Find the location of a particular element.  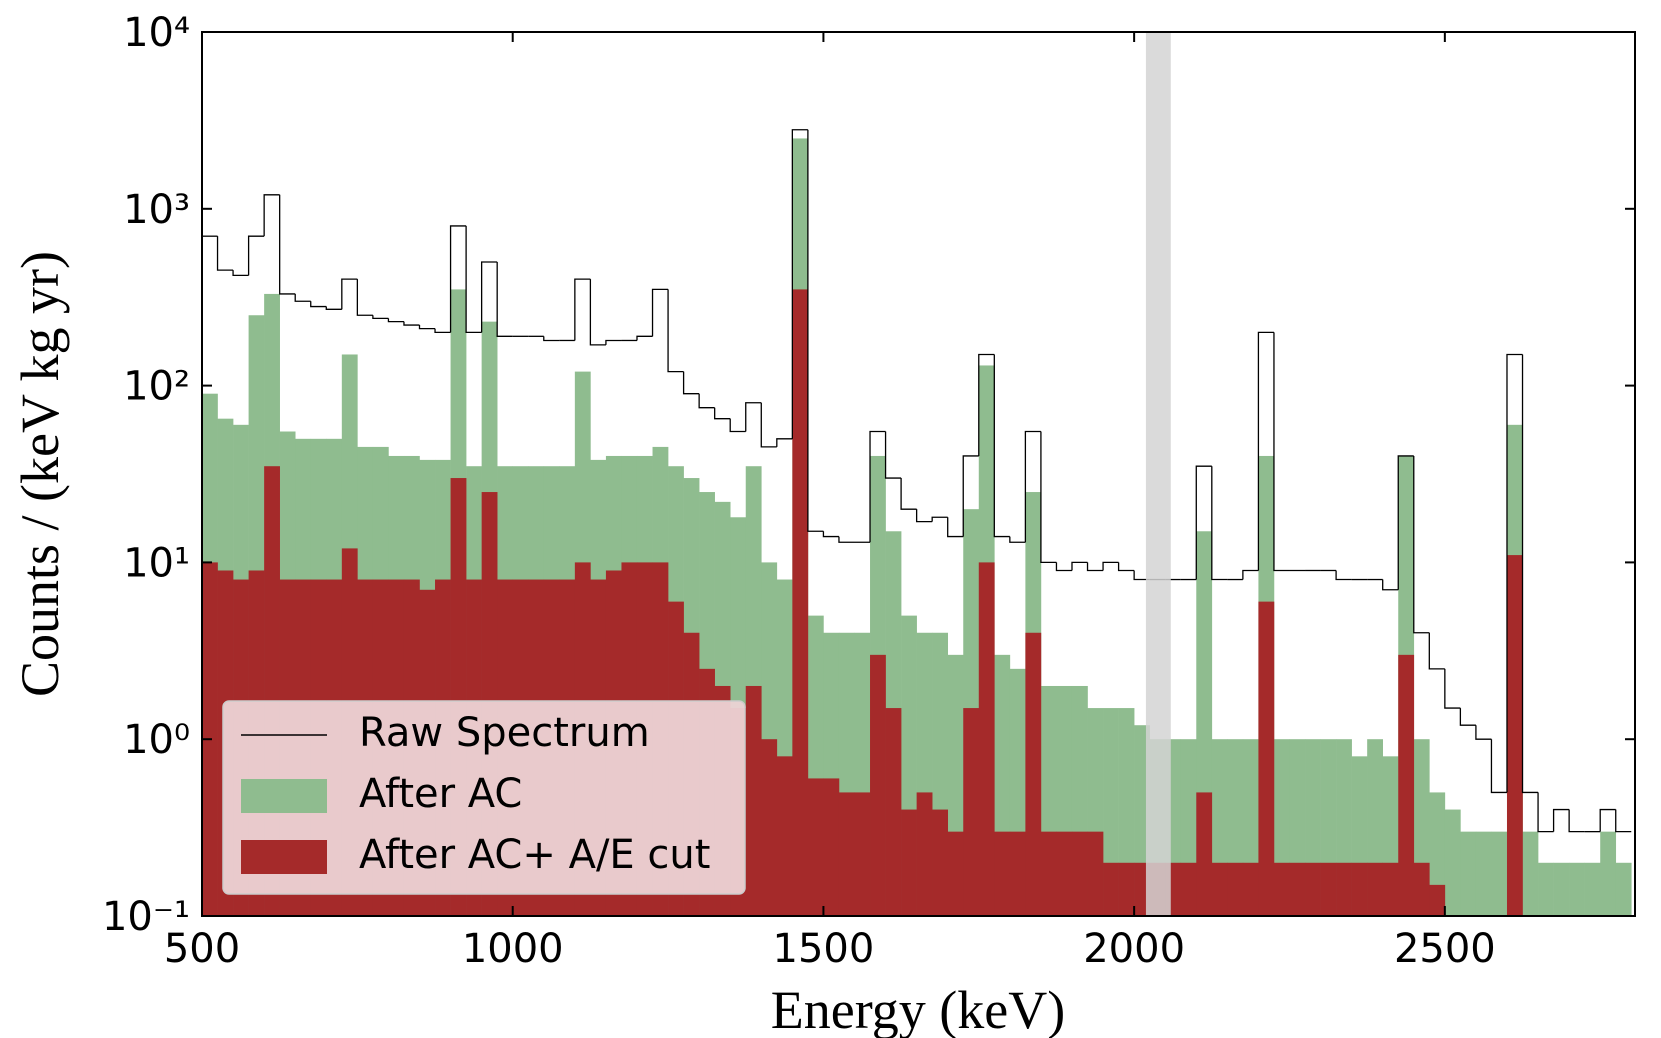

x-tick-label: 1500 is located at coordinates (824, 949).